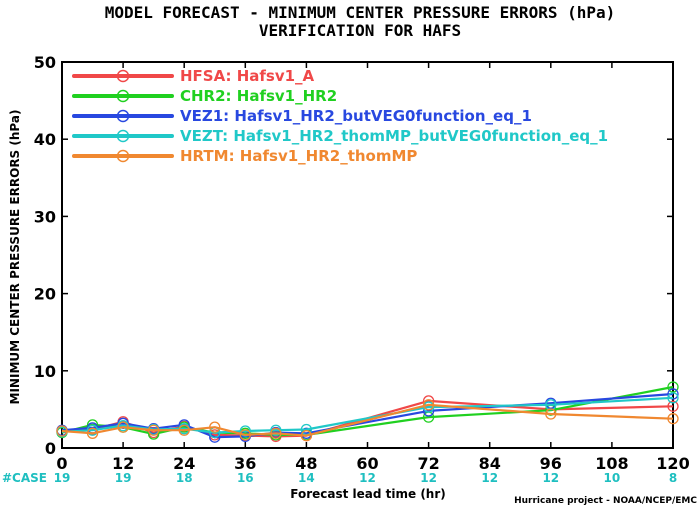 This screenshot has width=700, height=506. I want to click on y-tick-label: 30, so click(45, 216).